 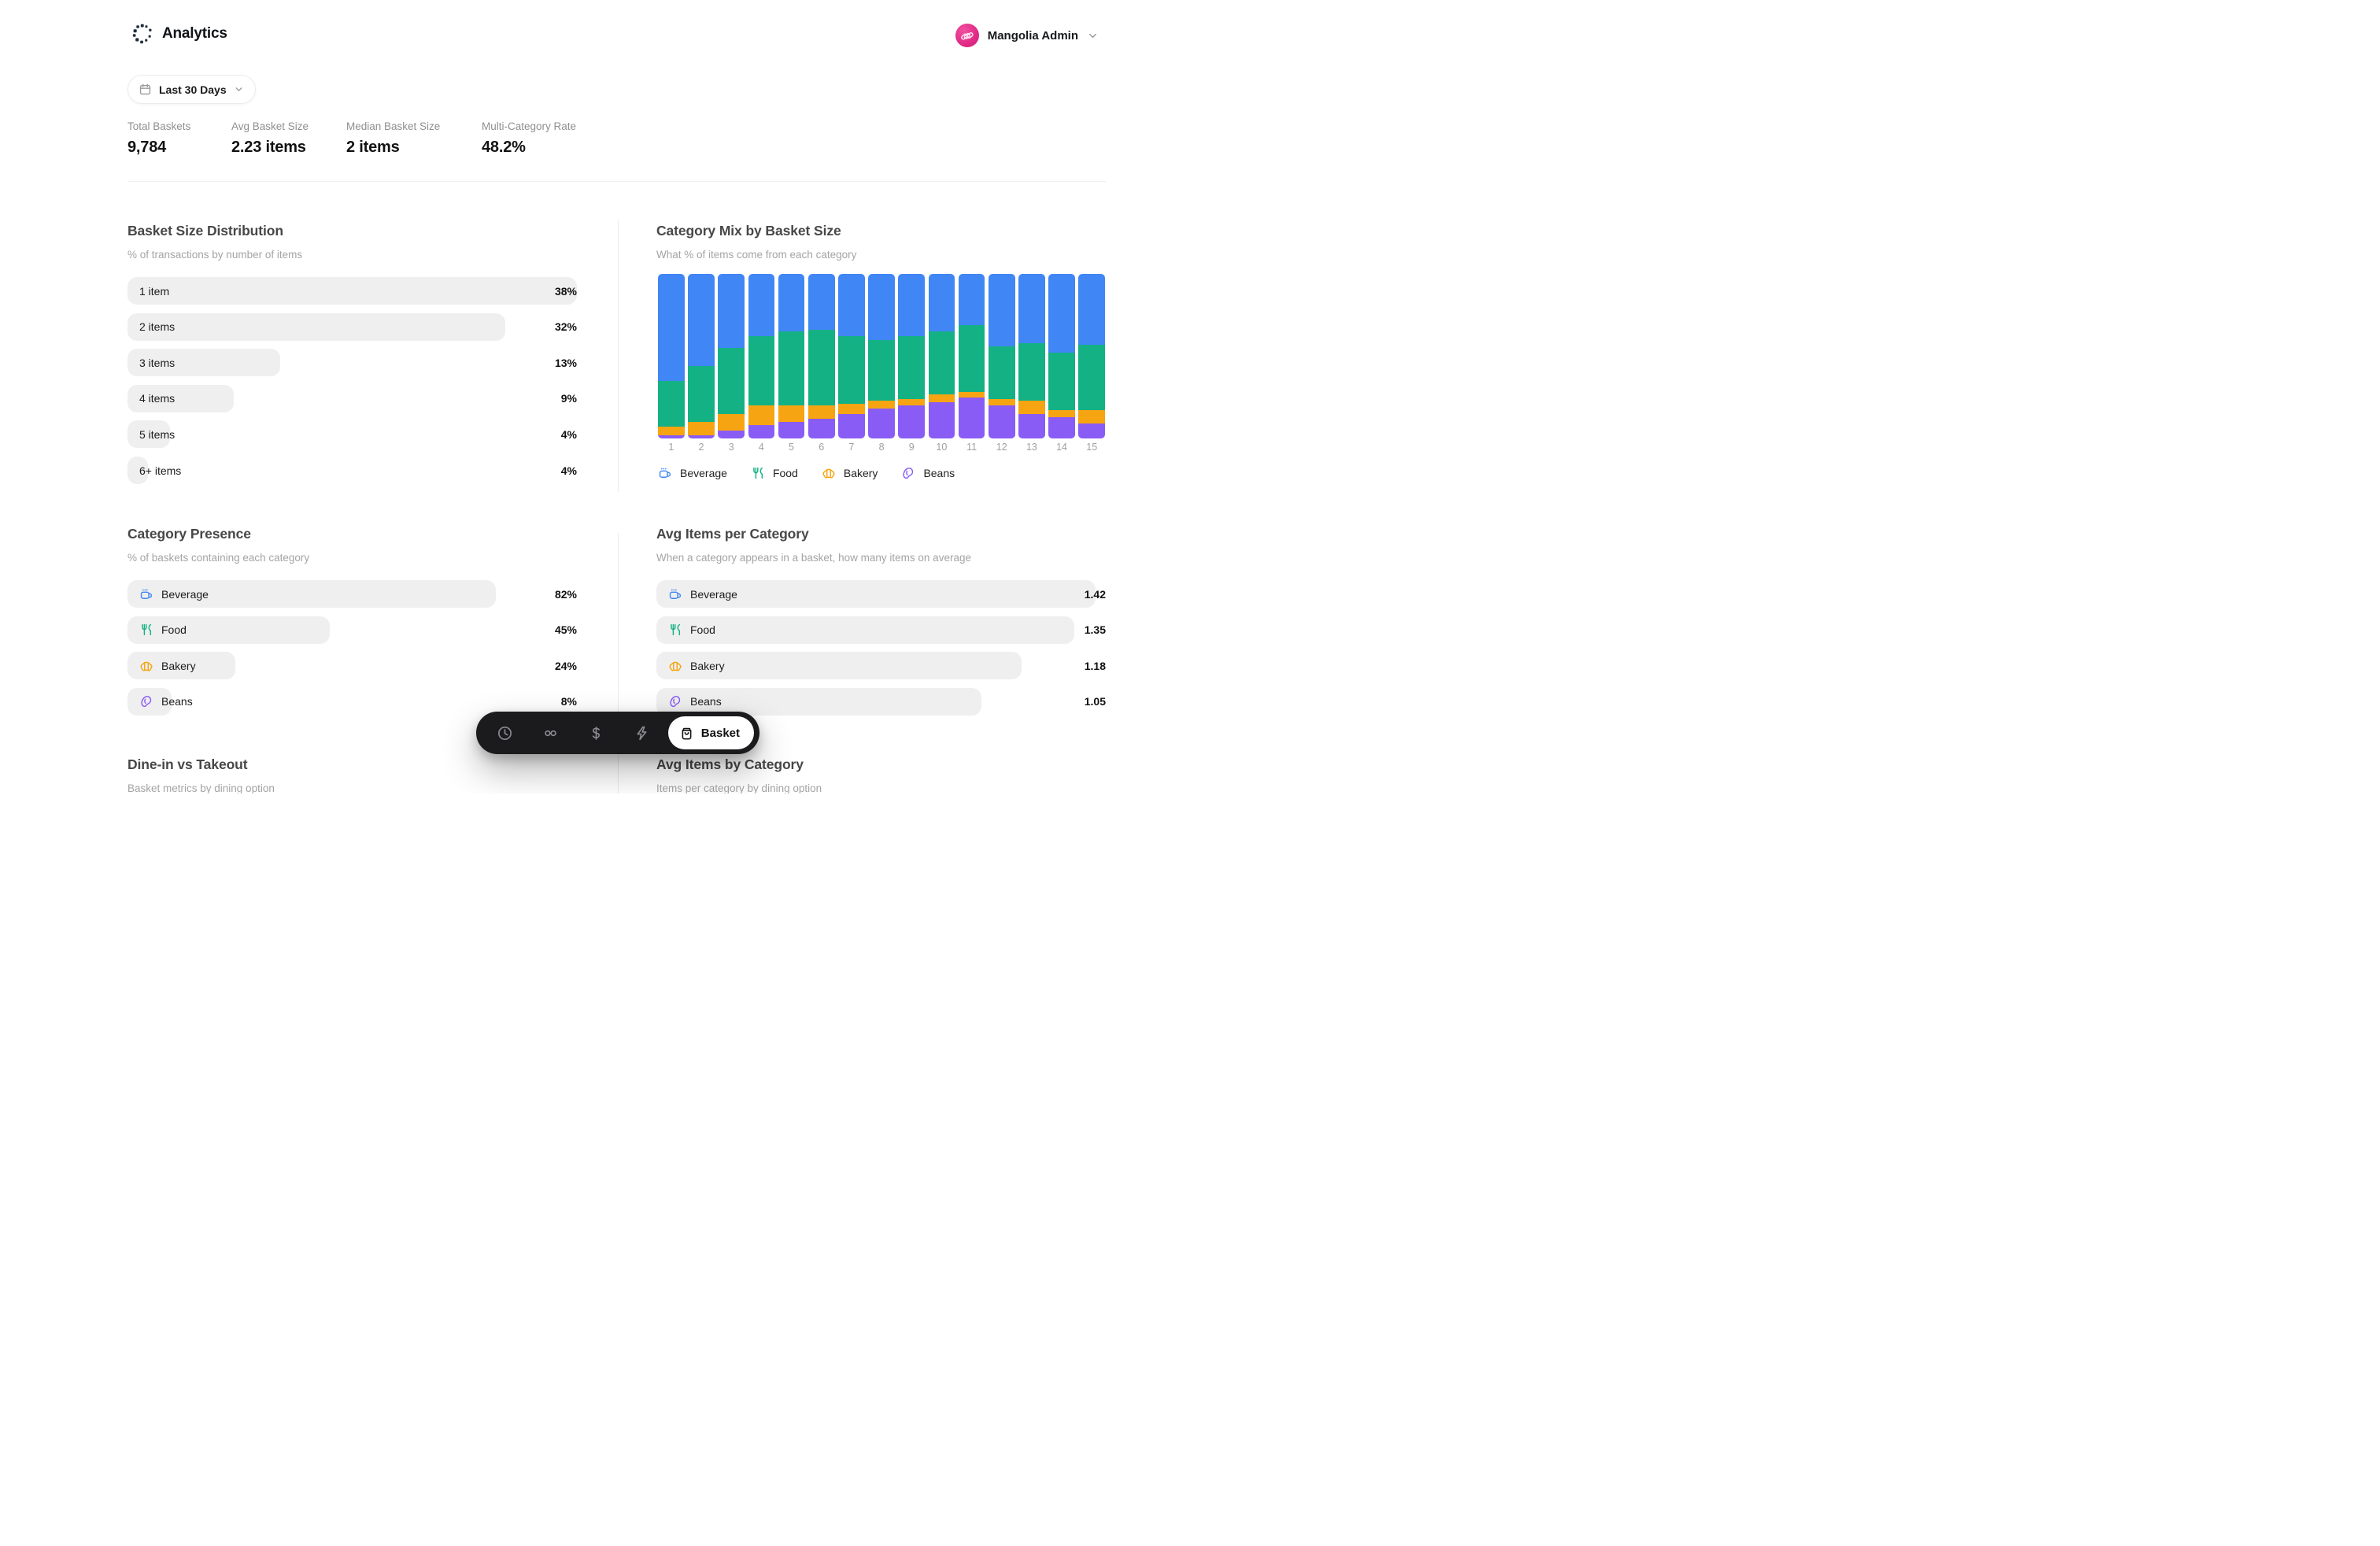 What do you see at coordinates (710, 732) in the screenshot?
I see `nav-item-basket-active: Basket` at bounding box center [710, 732].